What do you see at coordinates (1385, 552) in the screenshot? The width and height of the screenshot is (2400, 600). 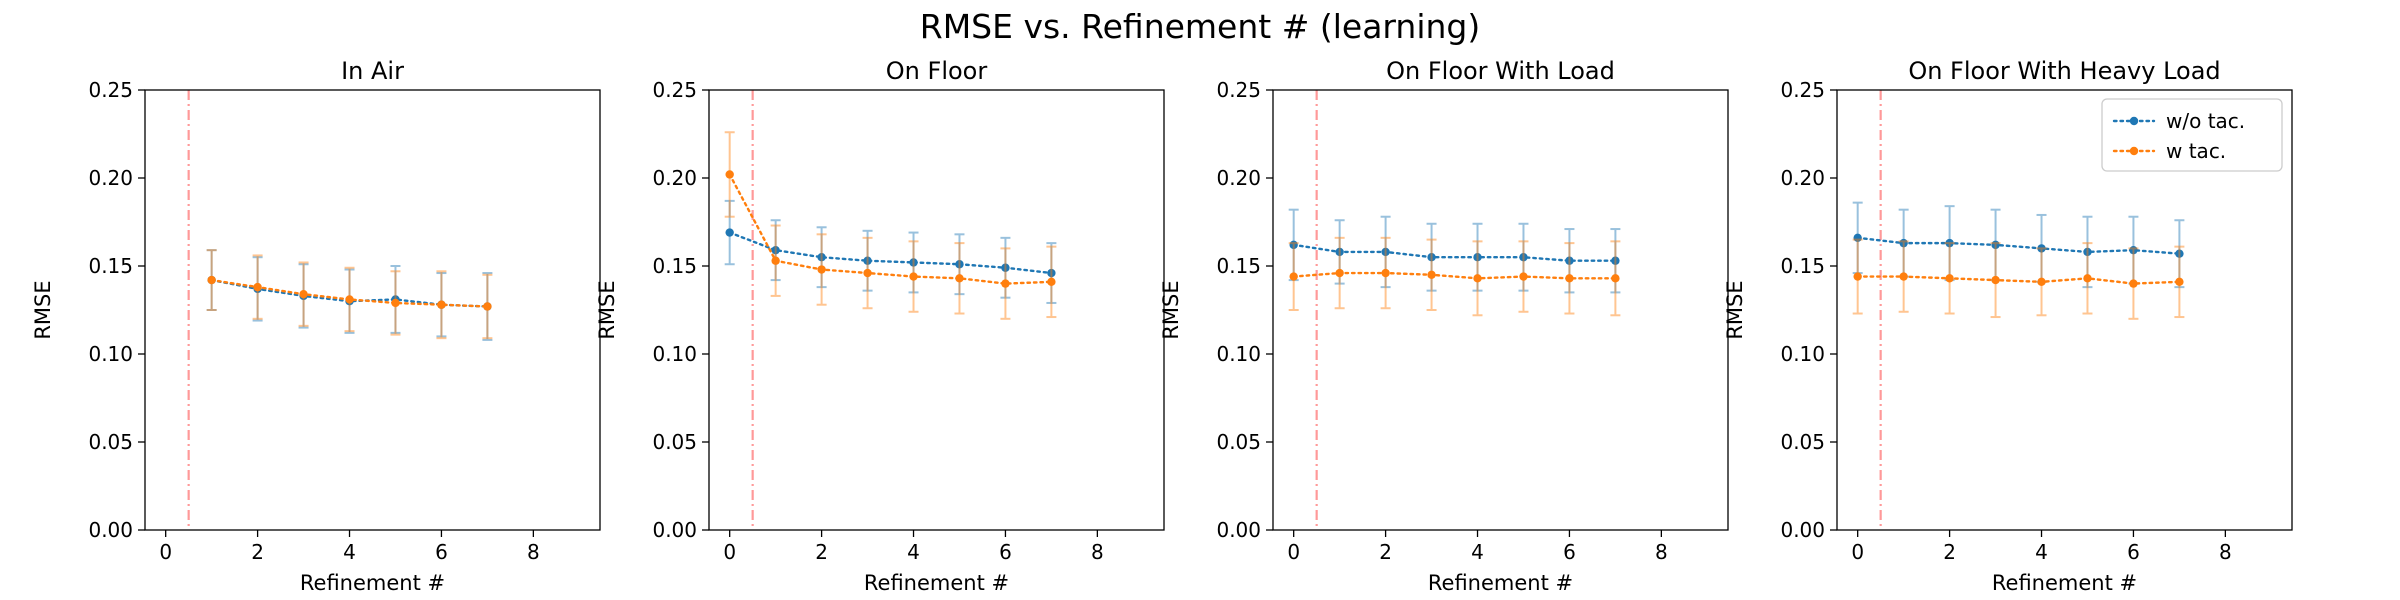 I see `x-tick-label: 2` at bounding box center [1385, 552].